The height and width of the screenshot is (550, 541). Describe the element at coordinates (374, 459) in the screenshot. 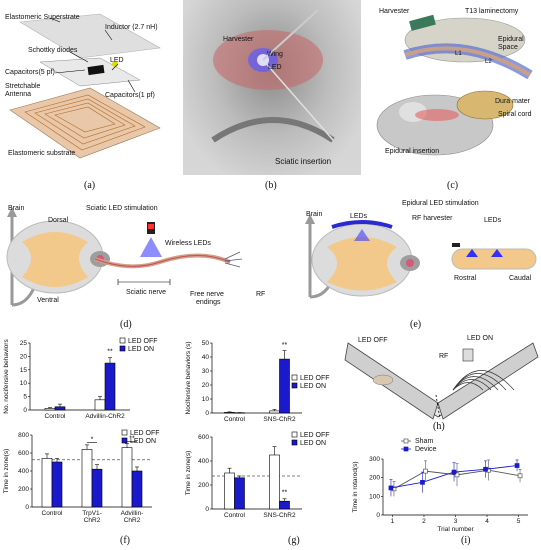

I see `y-tick-label: 300` at that location.